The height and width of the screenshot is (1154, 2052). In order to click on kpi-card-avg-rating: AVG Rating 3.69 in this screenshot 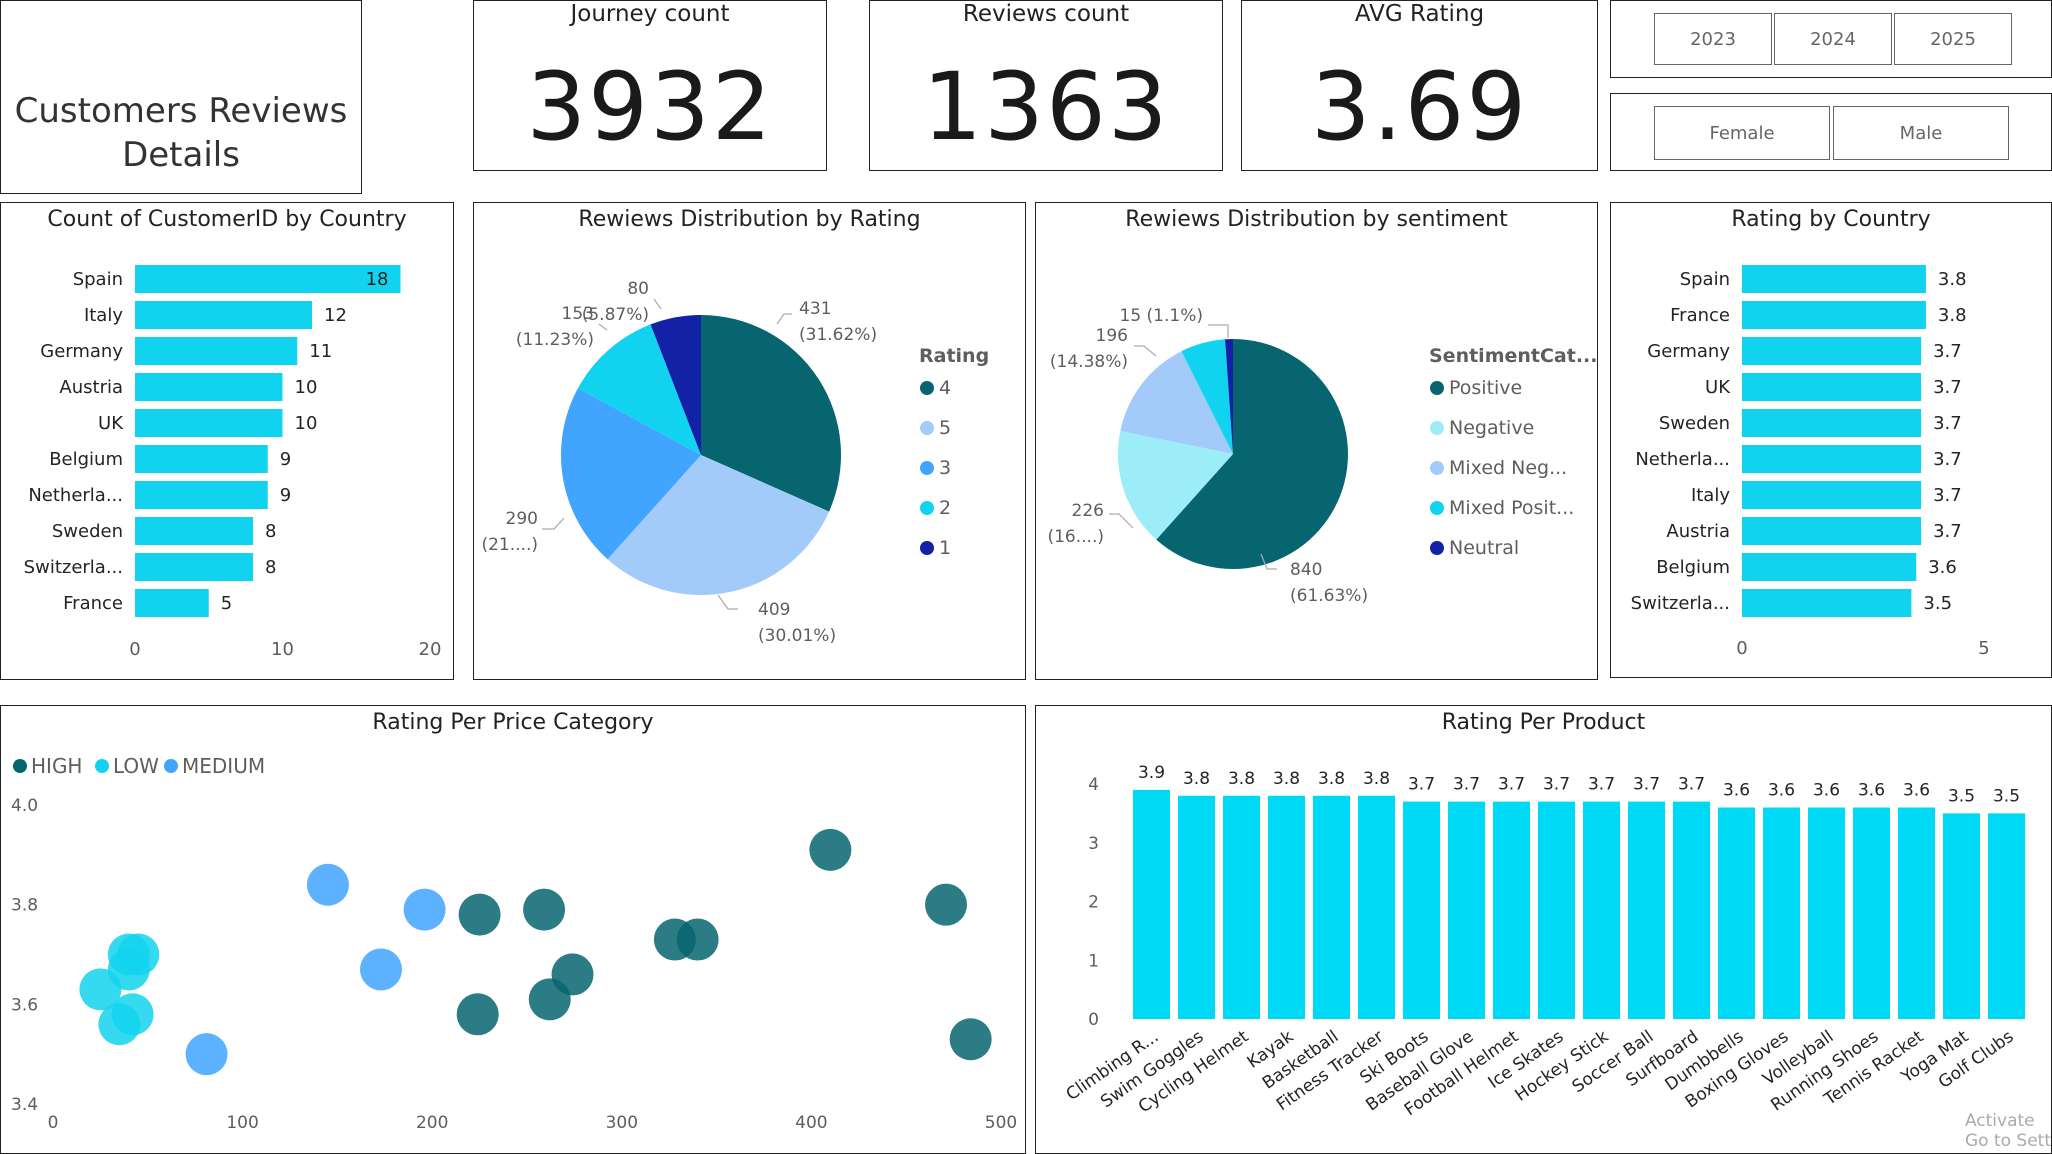, I will do `click(1419, 85)`.